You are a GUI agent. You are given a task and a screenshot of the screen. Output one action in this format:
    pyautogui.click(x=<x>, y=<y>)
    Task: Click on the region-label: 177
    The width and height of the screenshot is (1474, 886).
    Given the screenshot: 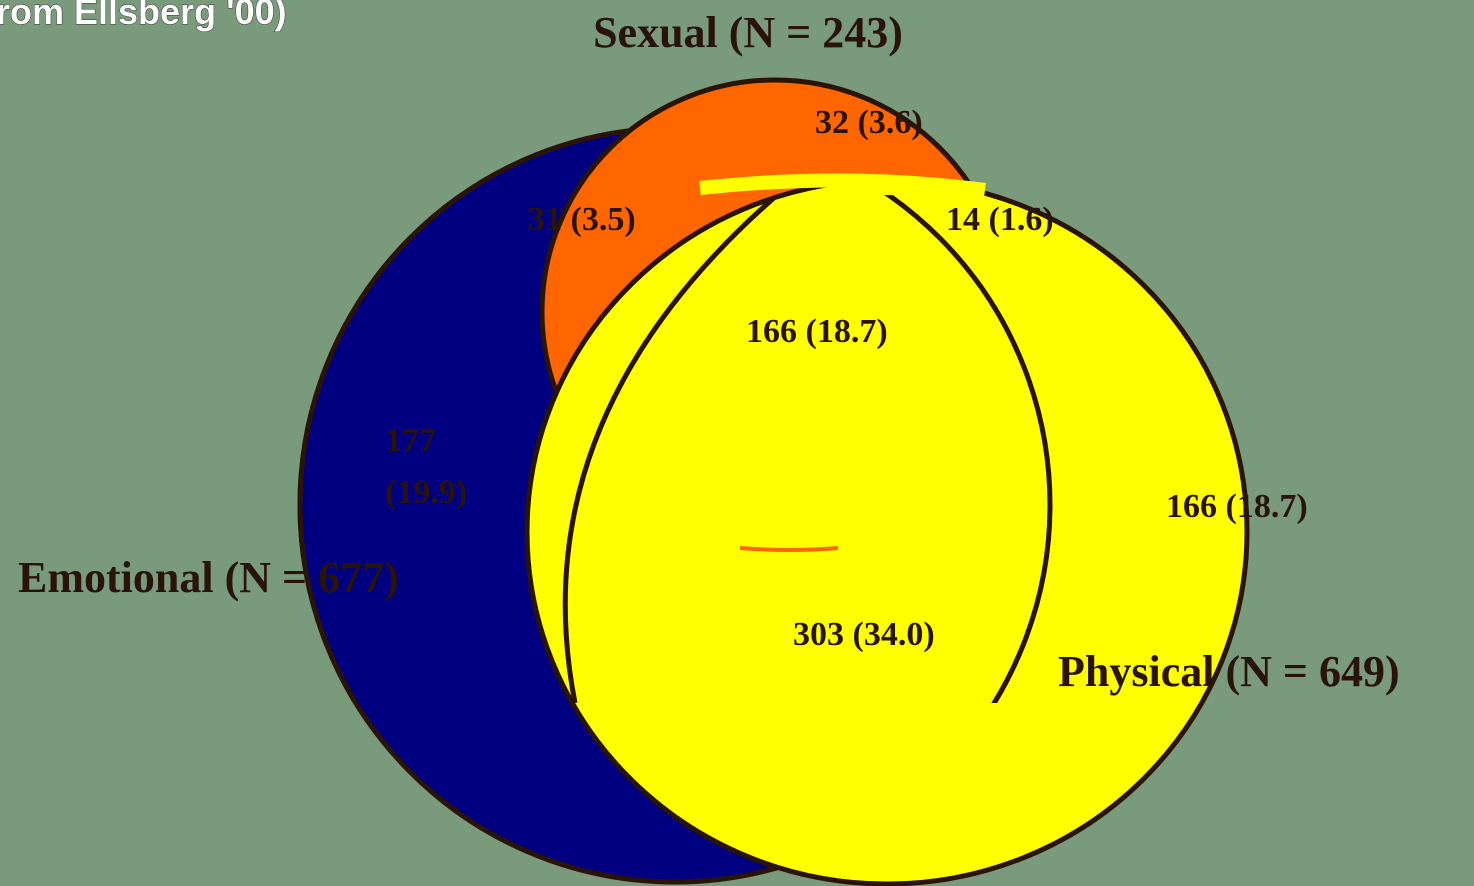 What is the action you would take?
    pyautogui.click(x=410, y=440)
    